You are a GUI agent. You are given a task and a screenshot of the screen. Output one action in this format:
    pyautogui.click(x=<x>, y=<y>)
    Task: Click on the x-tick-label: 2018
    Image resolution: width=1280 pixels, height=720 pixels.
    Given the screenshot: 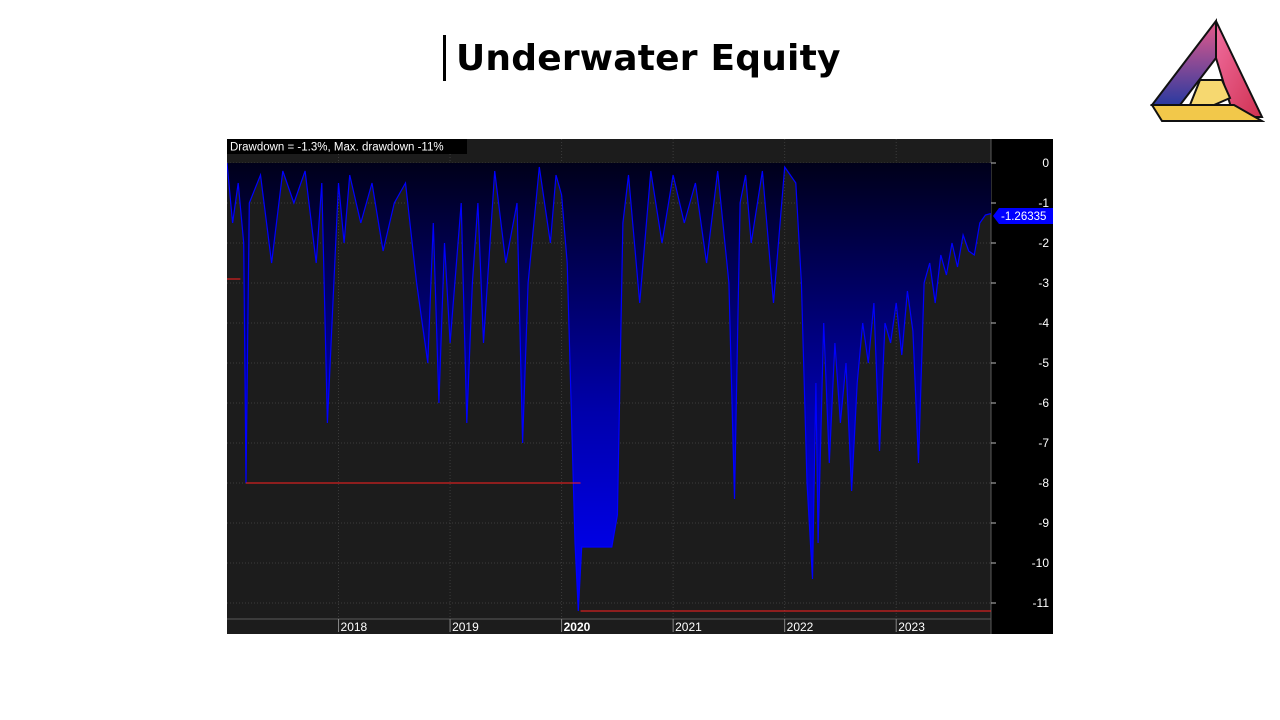 What is the action you would take?
    pyautogui.click(x=354, y=627)
    